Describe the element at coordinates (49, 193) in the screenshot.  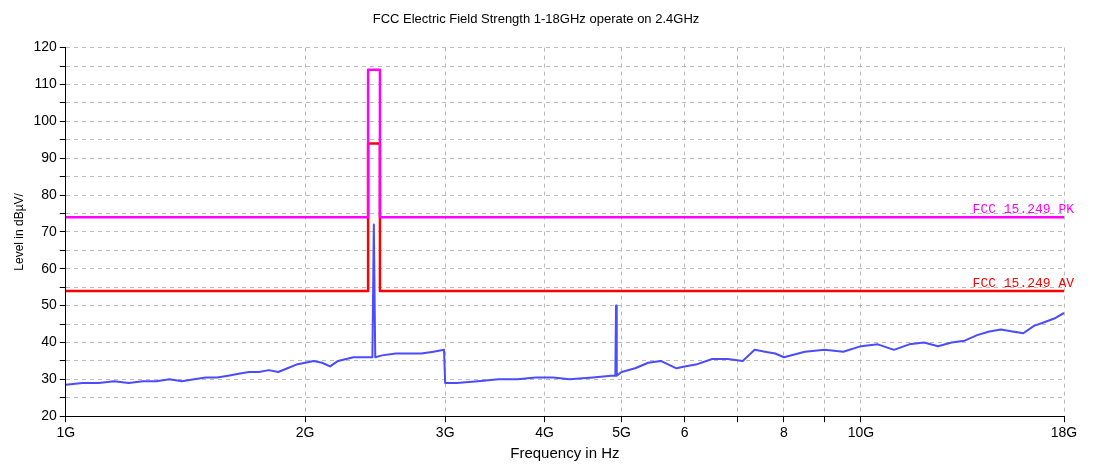
I see `y-tick-label: 80` at that location.